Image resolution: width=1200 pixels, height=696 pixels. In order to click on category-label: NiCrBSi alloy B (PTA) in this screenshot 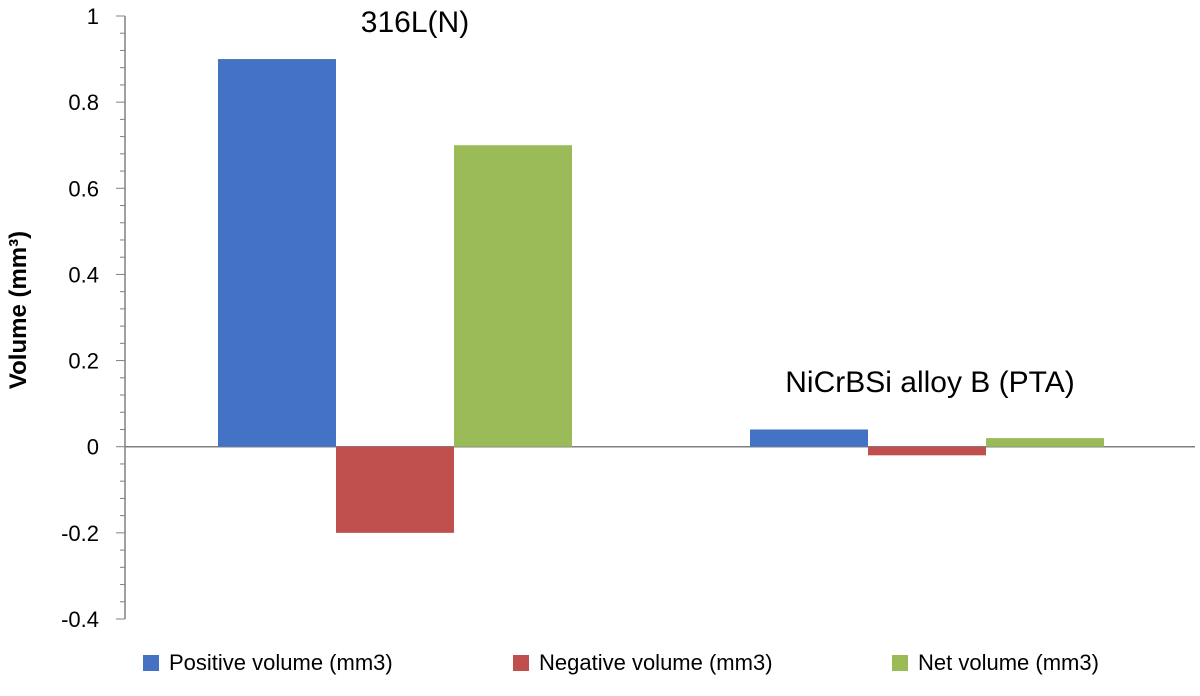, I will do `click(929, 382)`.